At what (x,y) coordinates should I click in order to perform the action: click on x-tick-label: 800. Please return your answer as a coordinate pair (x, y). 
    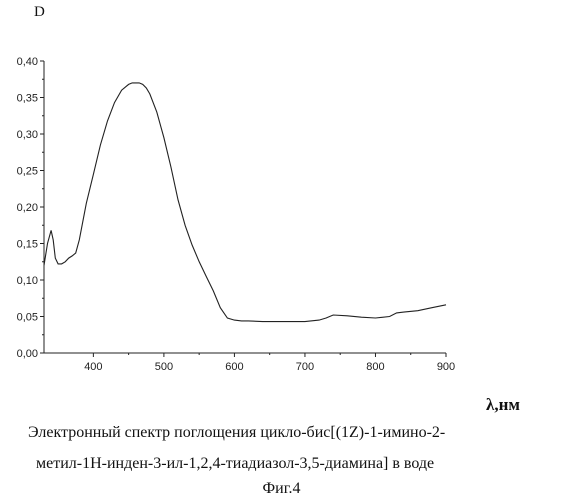
    Looking at the image, I should click on (375, 367).